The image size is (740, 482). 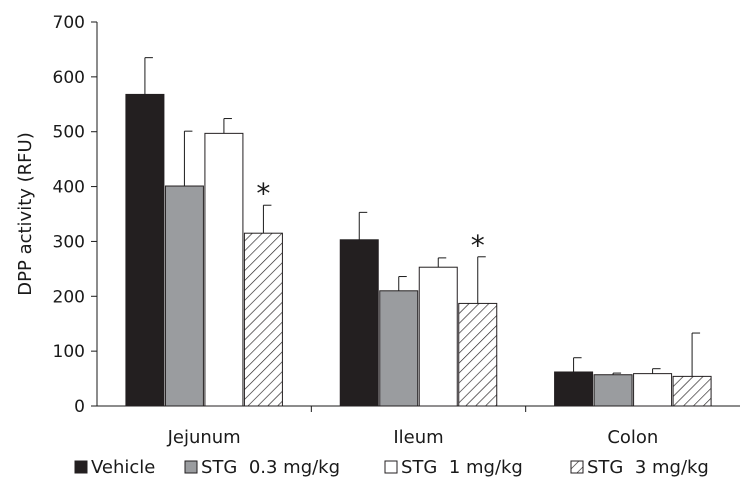 I want to click on x-axis: Jejunum Ileum Colon, so click(x=418, y=426).